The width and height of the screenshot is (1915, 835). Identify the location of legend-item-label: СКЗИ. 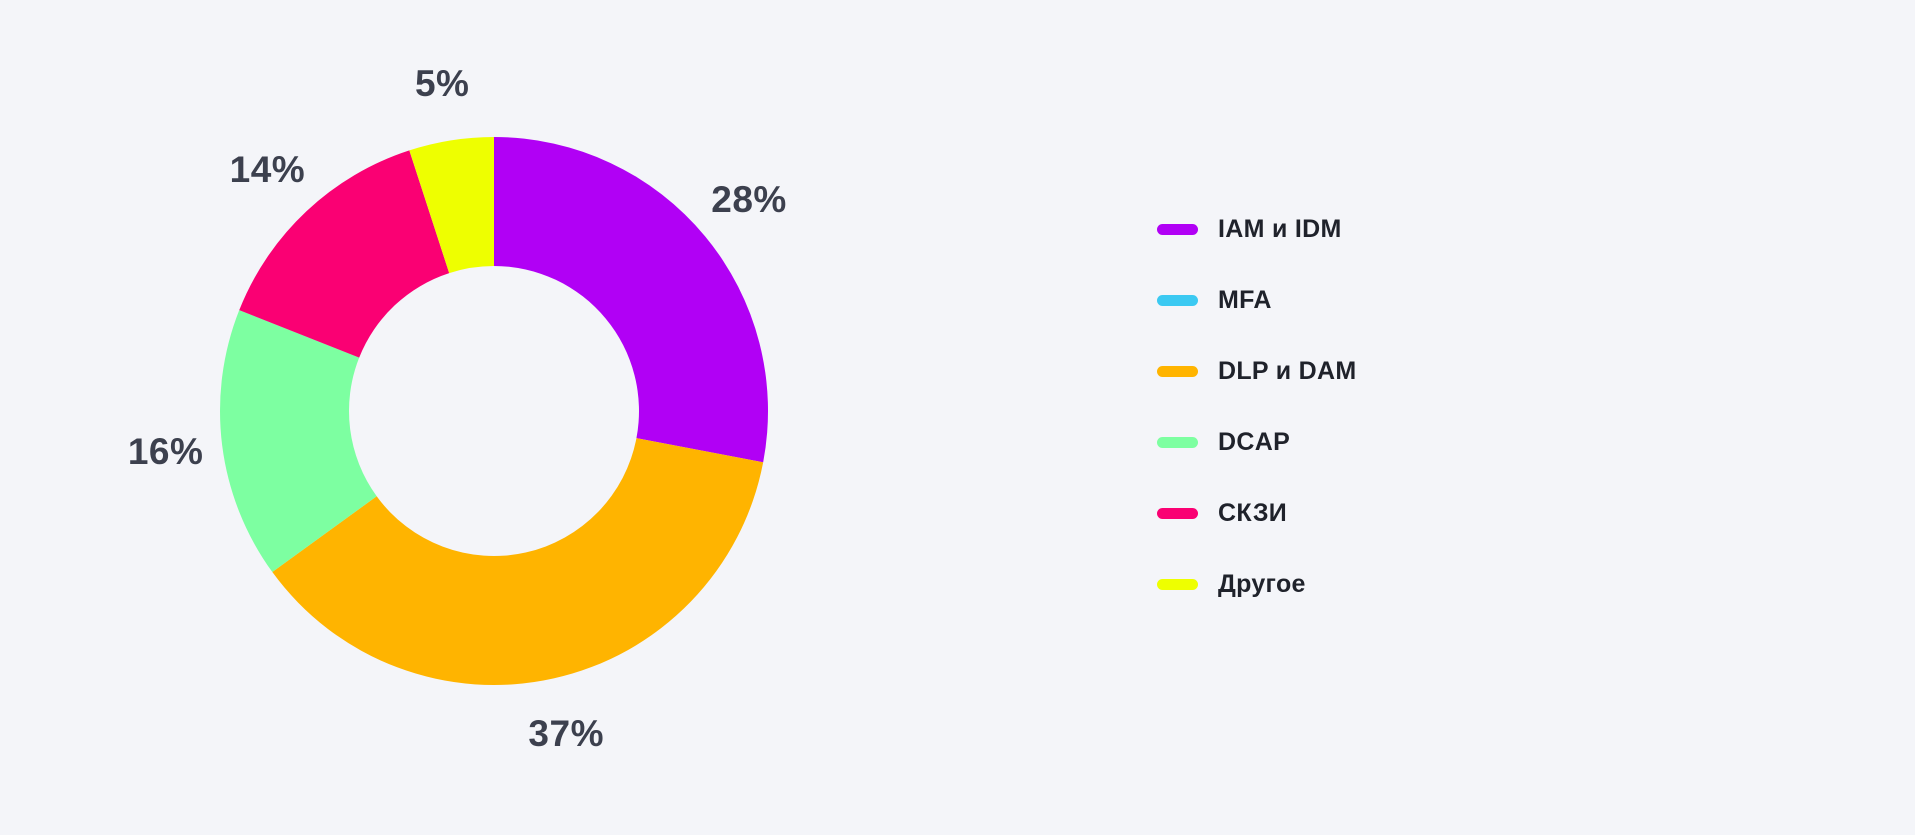
(1253, 513).